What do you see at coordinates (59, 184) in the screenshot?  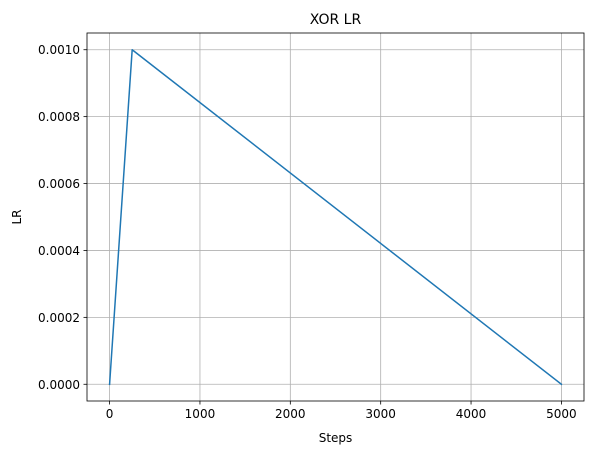 I see `y-tick-label: 0.0006` at bounding box center [59, 184].